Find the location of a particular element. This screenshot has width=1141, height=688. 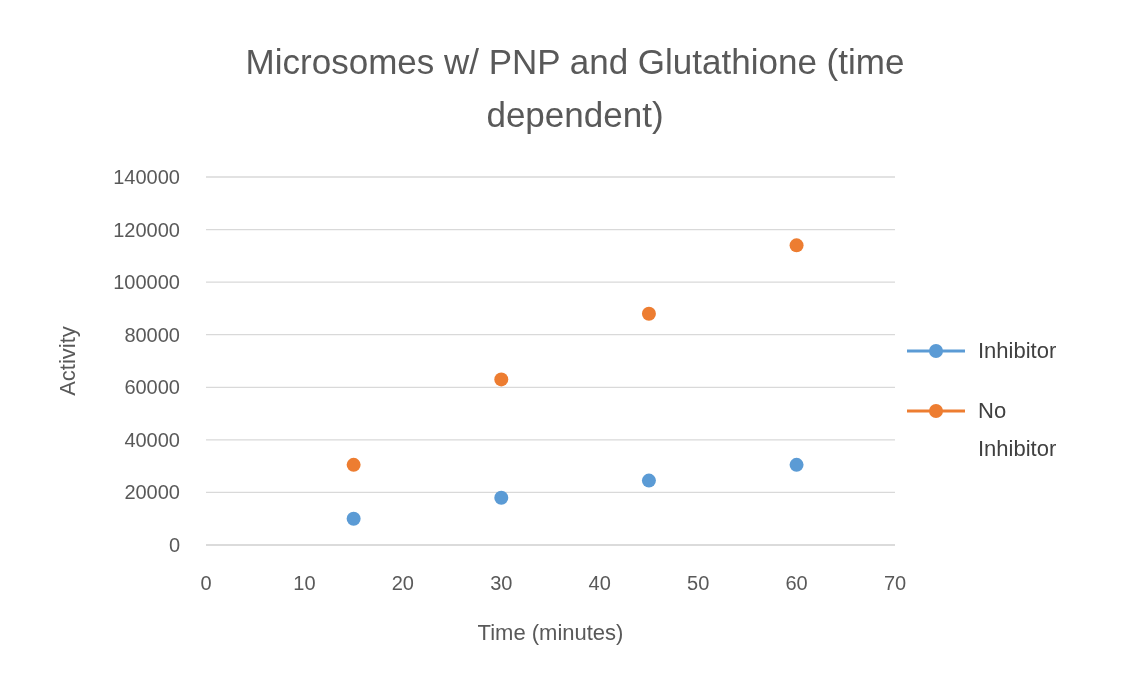

y-tick-label: 0 is located at coordinates (174, 545).